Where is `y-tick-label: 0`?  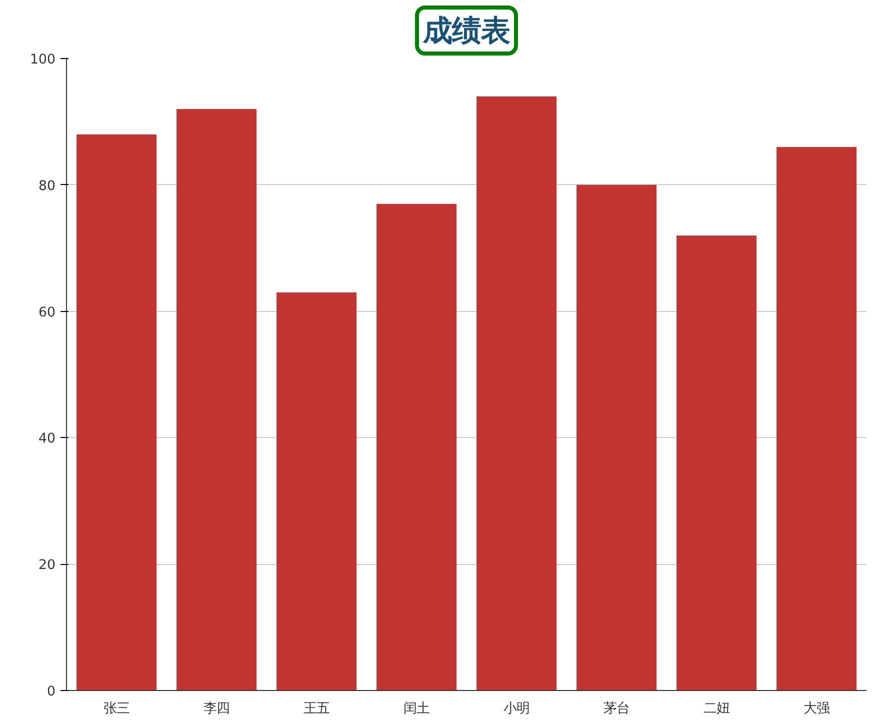
y-tick-label: 0 is located at coordinates (51, 692).